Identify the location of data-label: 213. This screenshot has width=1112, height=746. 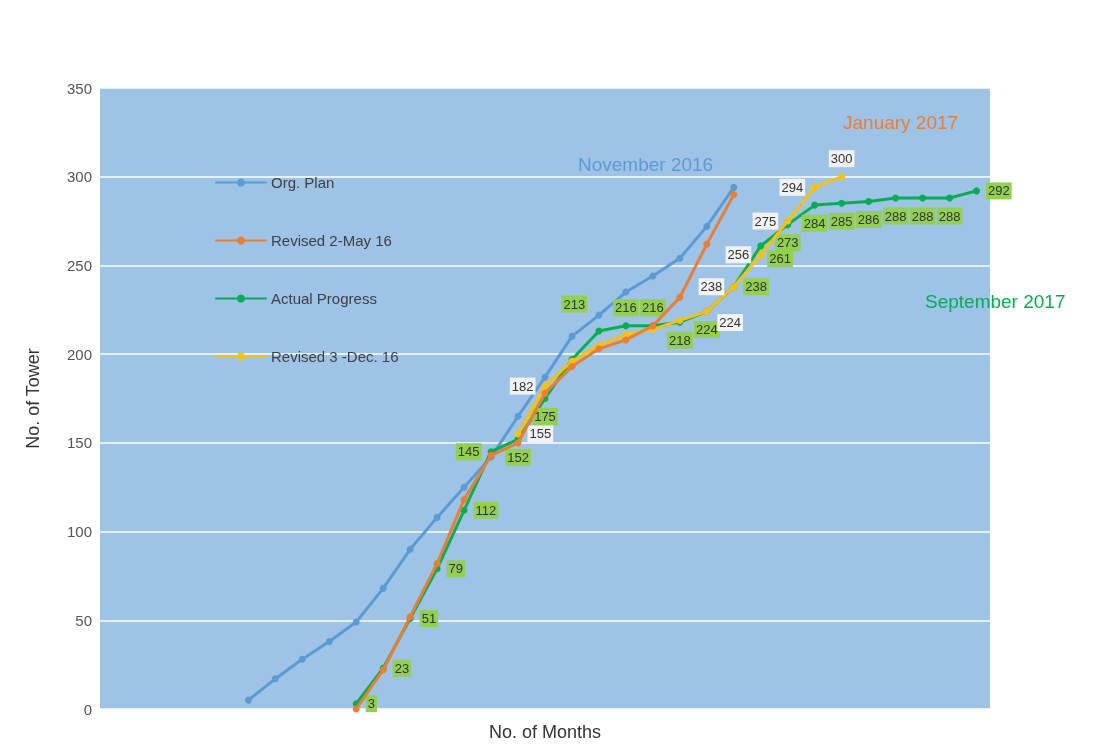
(574, 304).